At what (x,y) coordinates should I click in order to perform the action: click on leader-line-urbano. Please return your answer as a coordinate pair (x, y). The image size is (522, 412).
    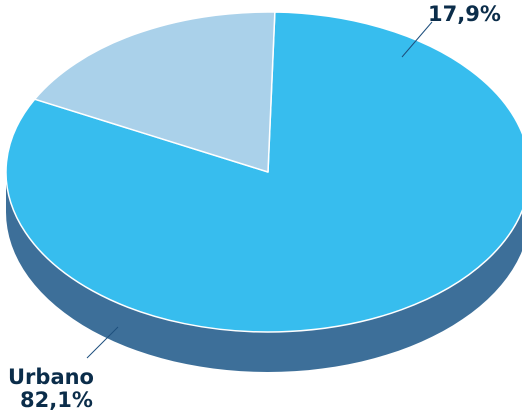
    Looking at the image, I should click on (102, 342).